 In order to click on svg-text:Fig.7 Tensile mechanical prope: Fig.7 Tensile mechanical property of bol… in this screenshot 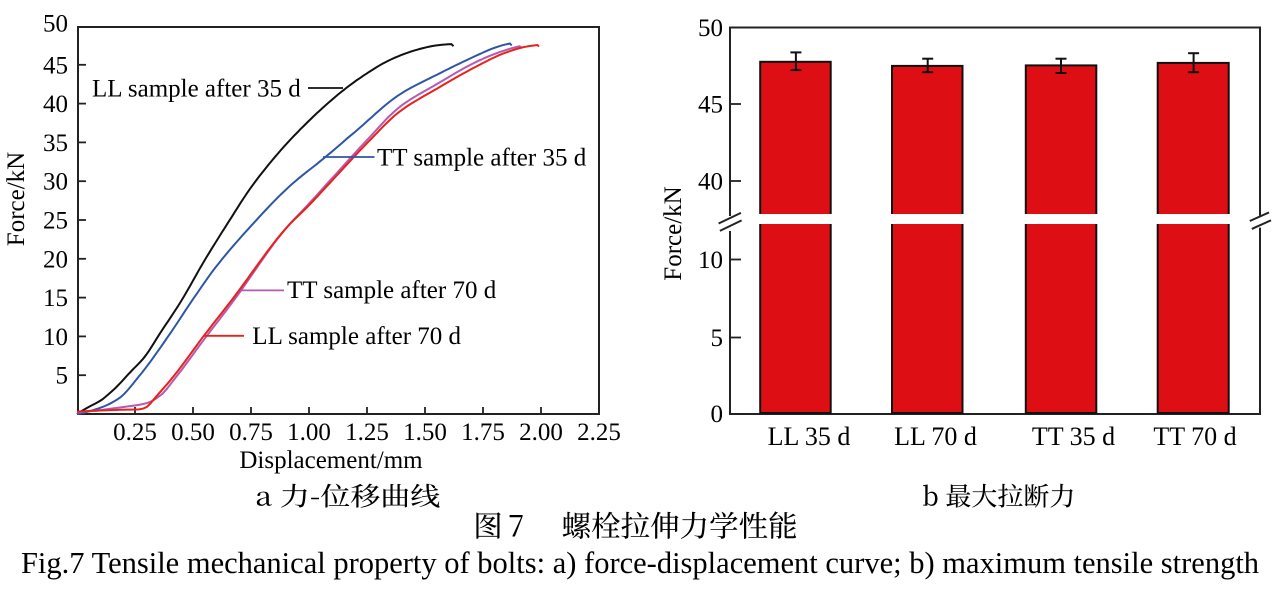, I will do `click(640, 563)`.